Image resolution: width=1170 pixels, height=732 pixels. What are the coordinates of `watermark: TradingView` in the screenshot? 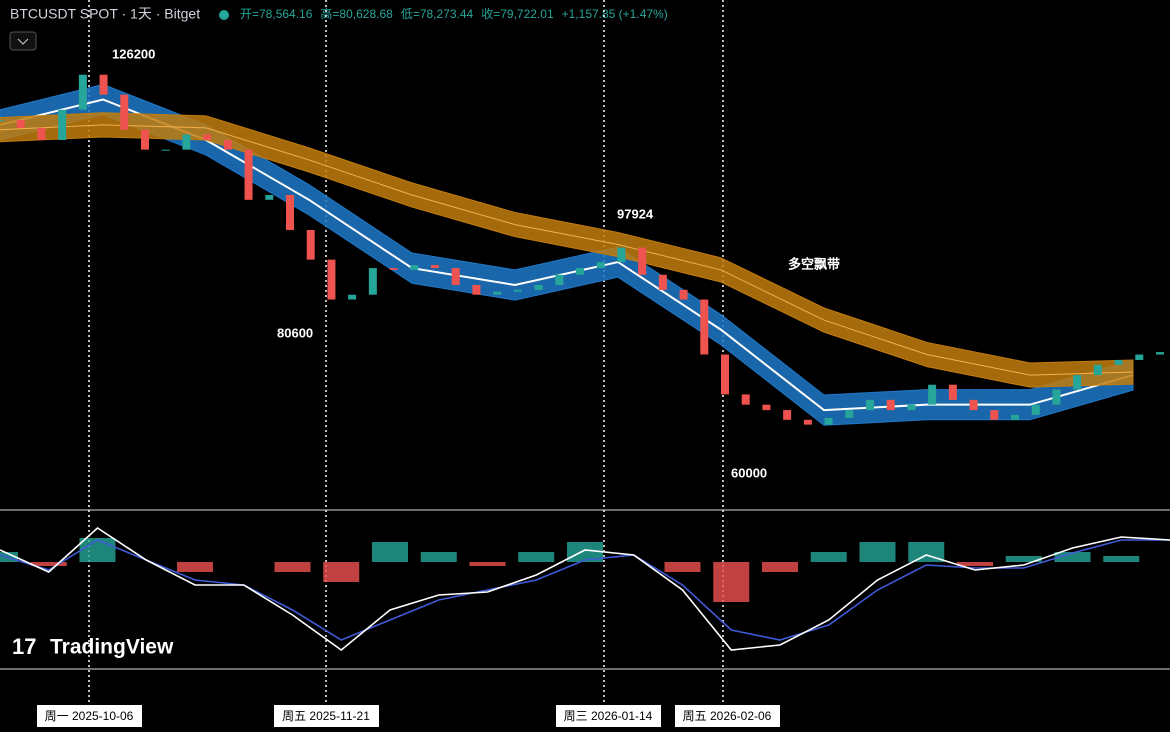 It's located at (112, 647).